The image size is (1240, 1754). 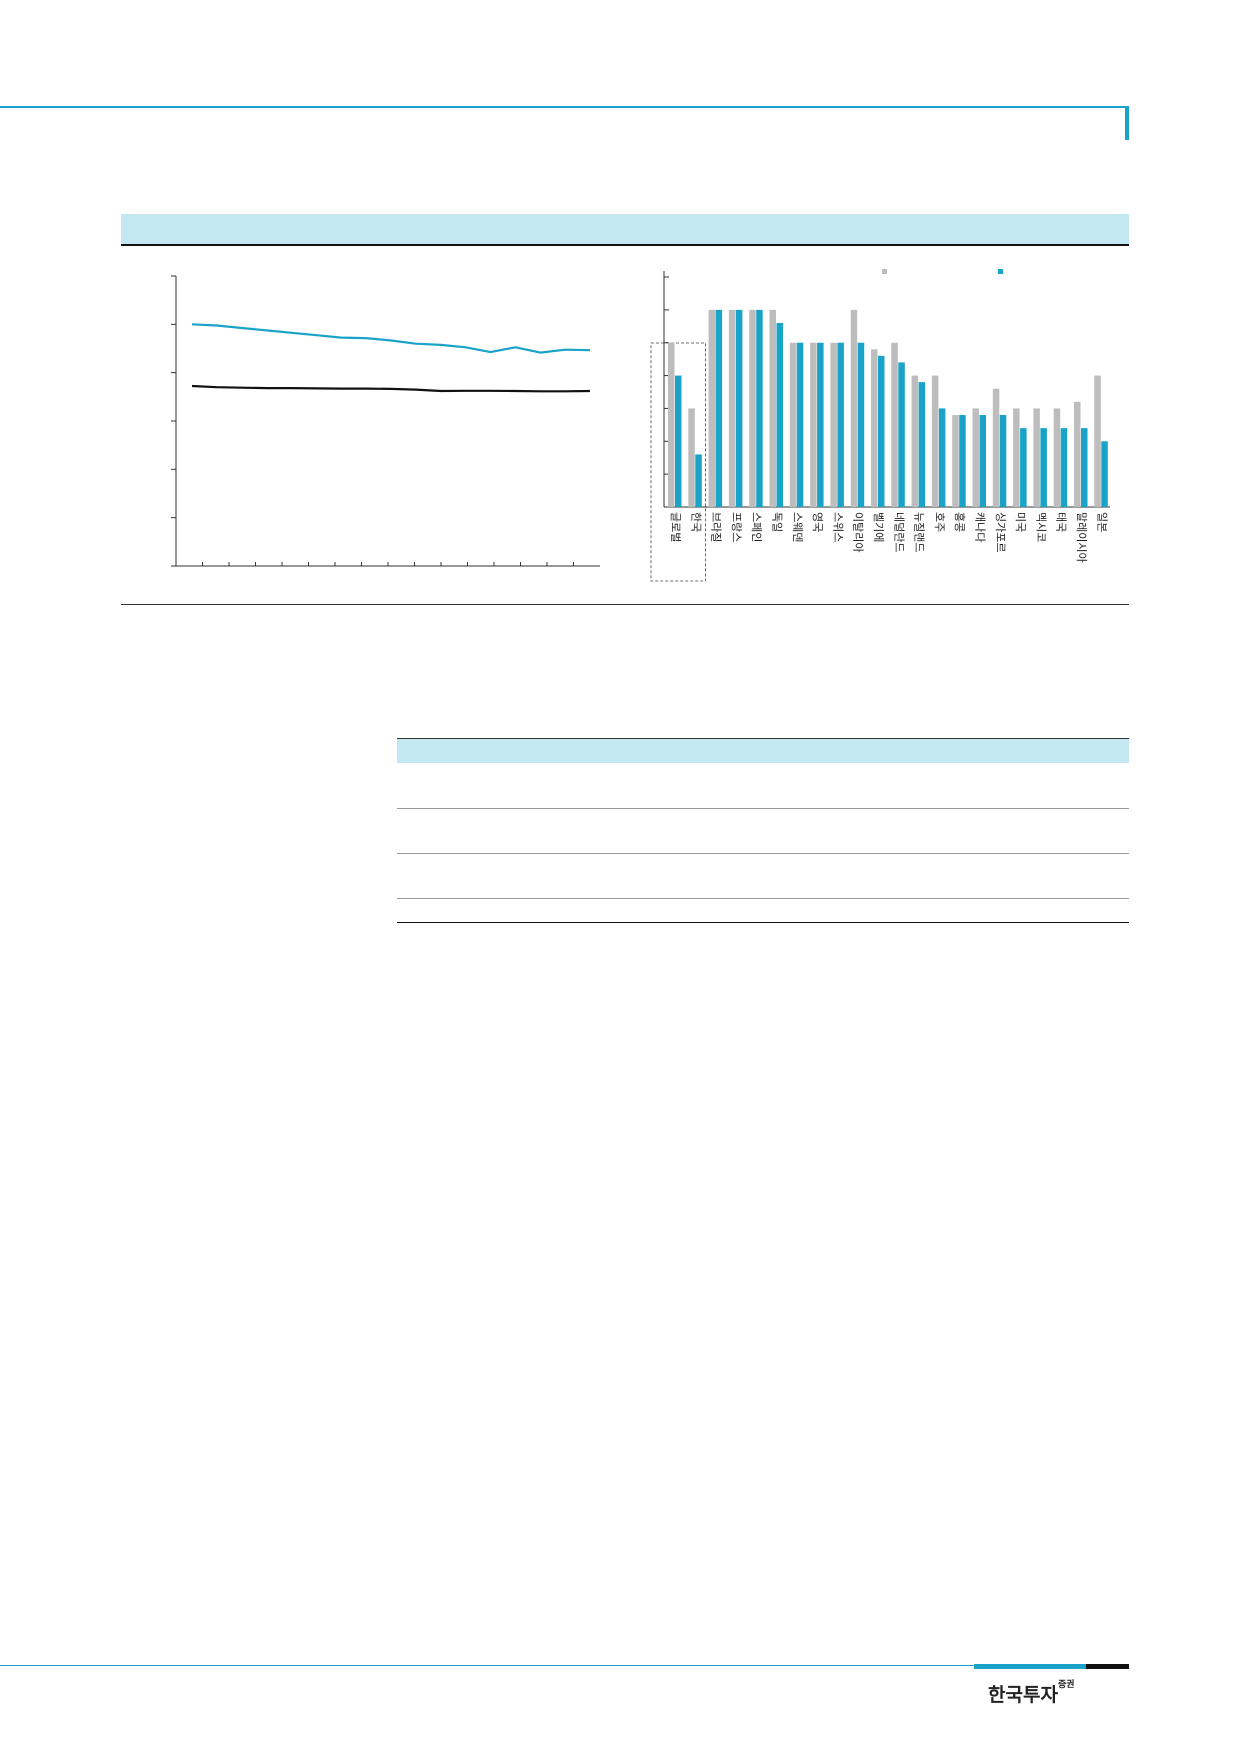 What do you see at coordinates (1081, 537) in the screenshot?
I see `category-label: 말레이시아` at bounding box center [1081, 537].